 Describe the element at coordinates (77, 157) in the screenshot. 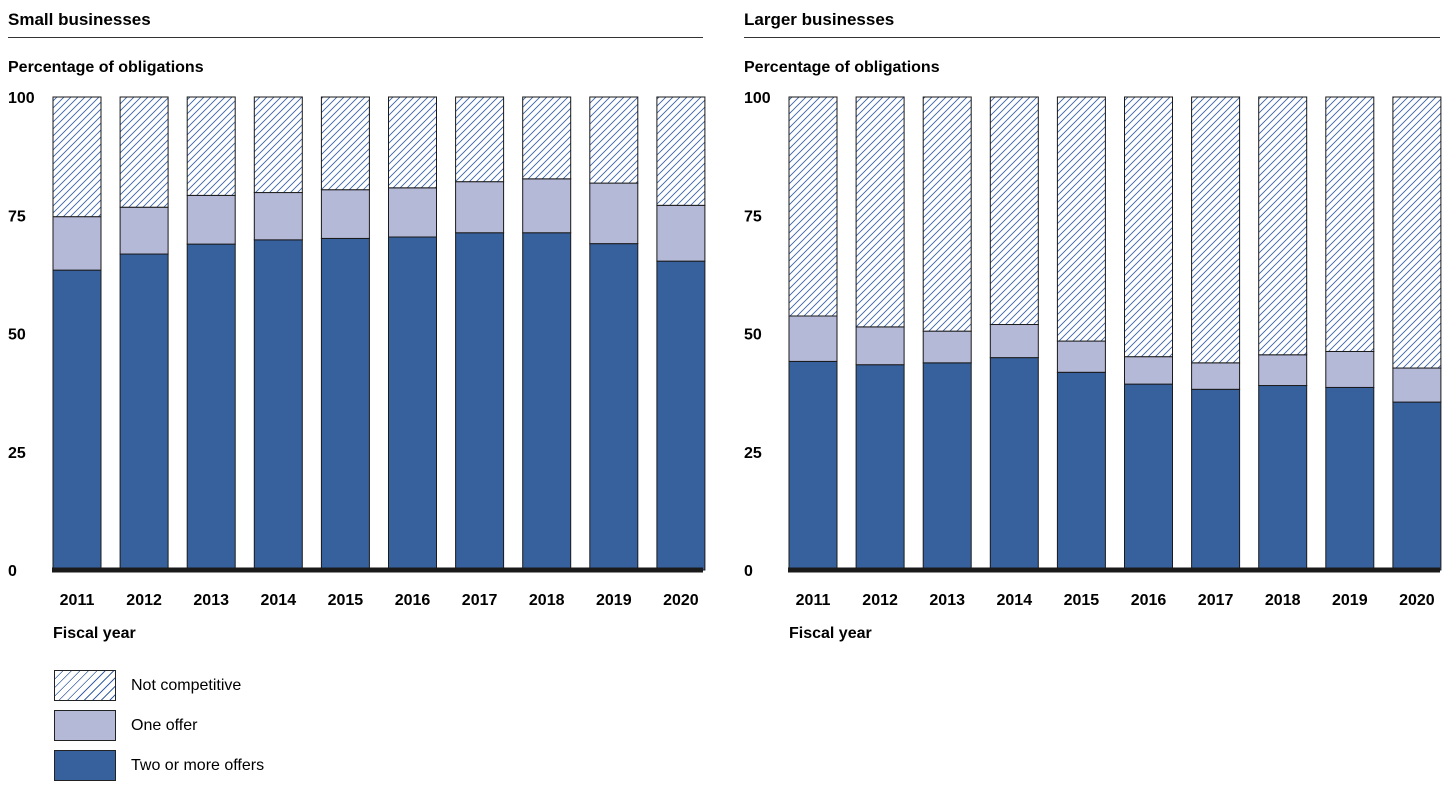

I see `chart1-bar-not-competitive-2011` at that location.